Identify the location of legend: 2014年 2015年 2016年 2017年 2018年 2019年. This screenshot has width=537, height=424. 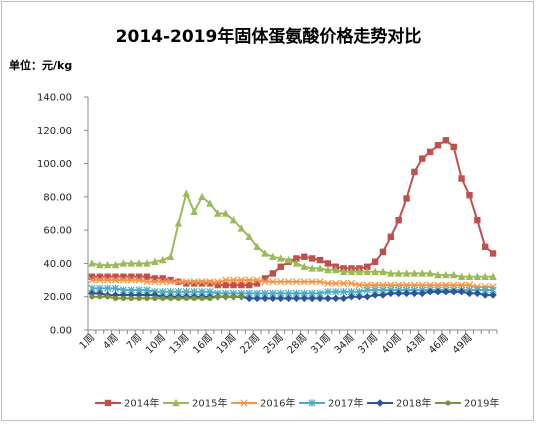
(297, 403).